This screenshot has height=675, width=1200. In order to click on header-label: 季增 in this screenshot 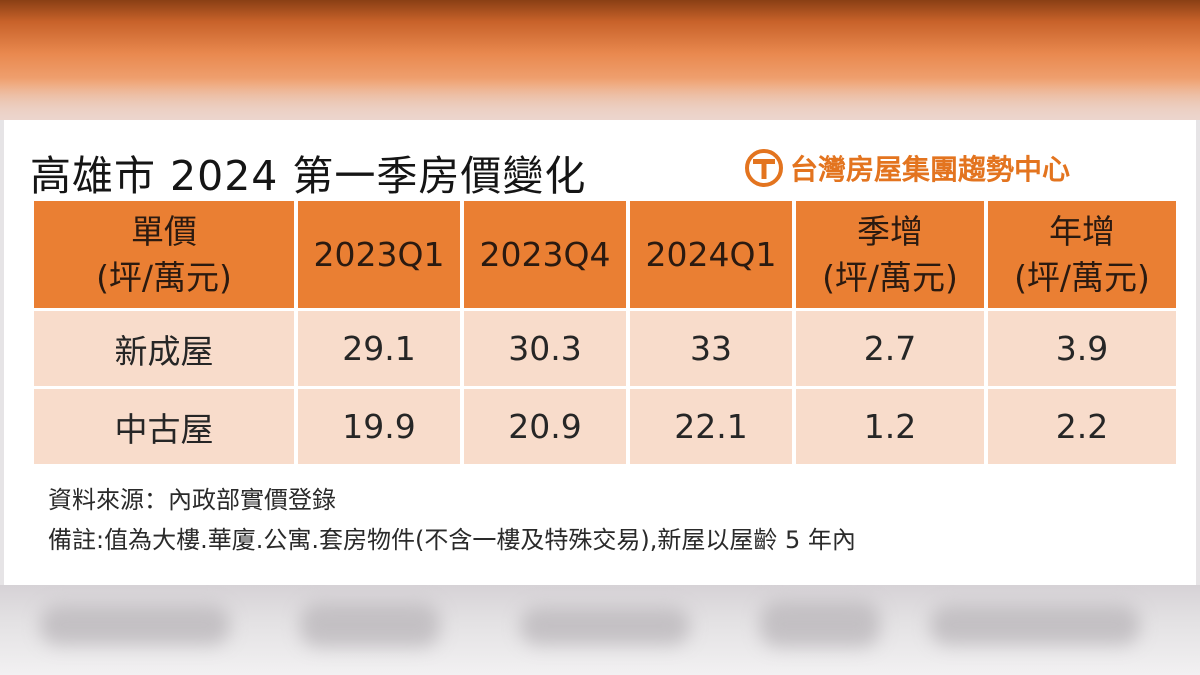, I will do `click(890, 231)`.